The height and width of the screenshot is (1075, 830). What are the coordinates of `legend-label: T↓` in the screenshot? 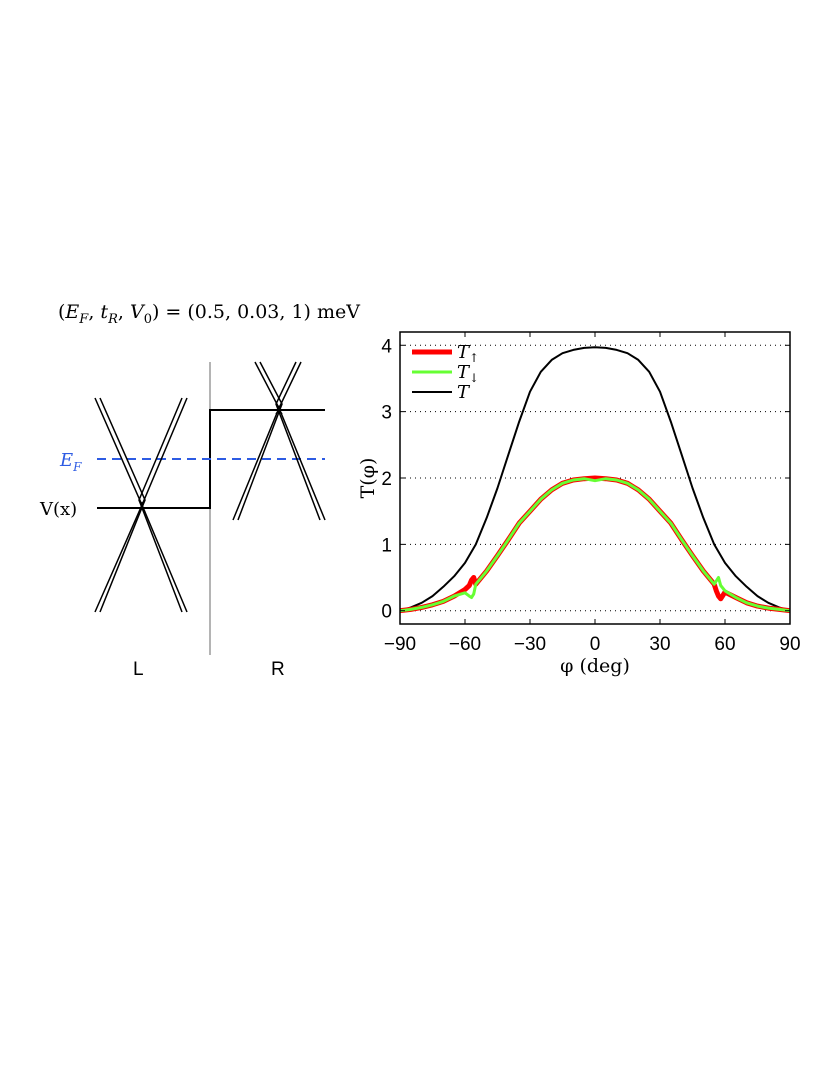 It's located at (468, 373).